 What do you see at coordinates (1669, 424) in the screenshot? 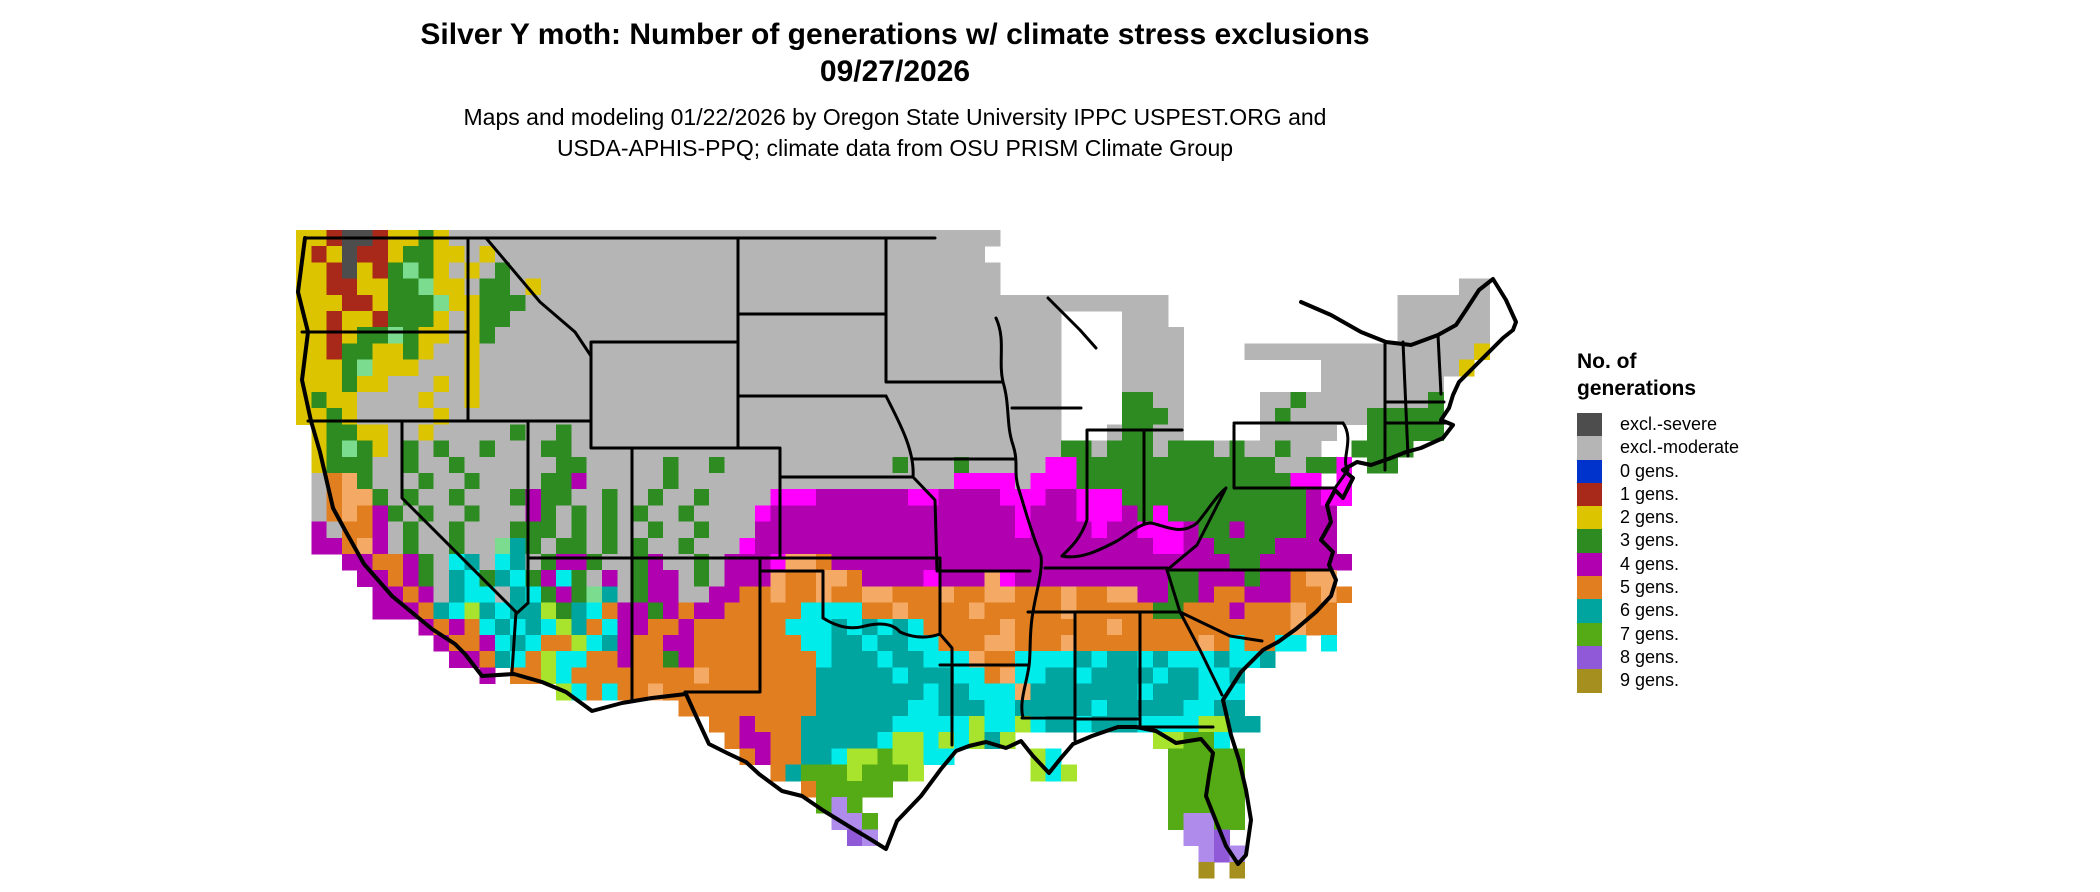
I see `legend-label: excl.-severe` at bounding box center [1669, 424].